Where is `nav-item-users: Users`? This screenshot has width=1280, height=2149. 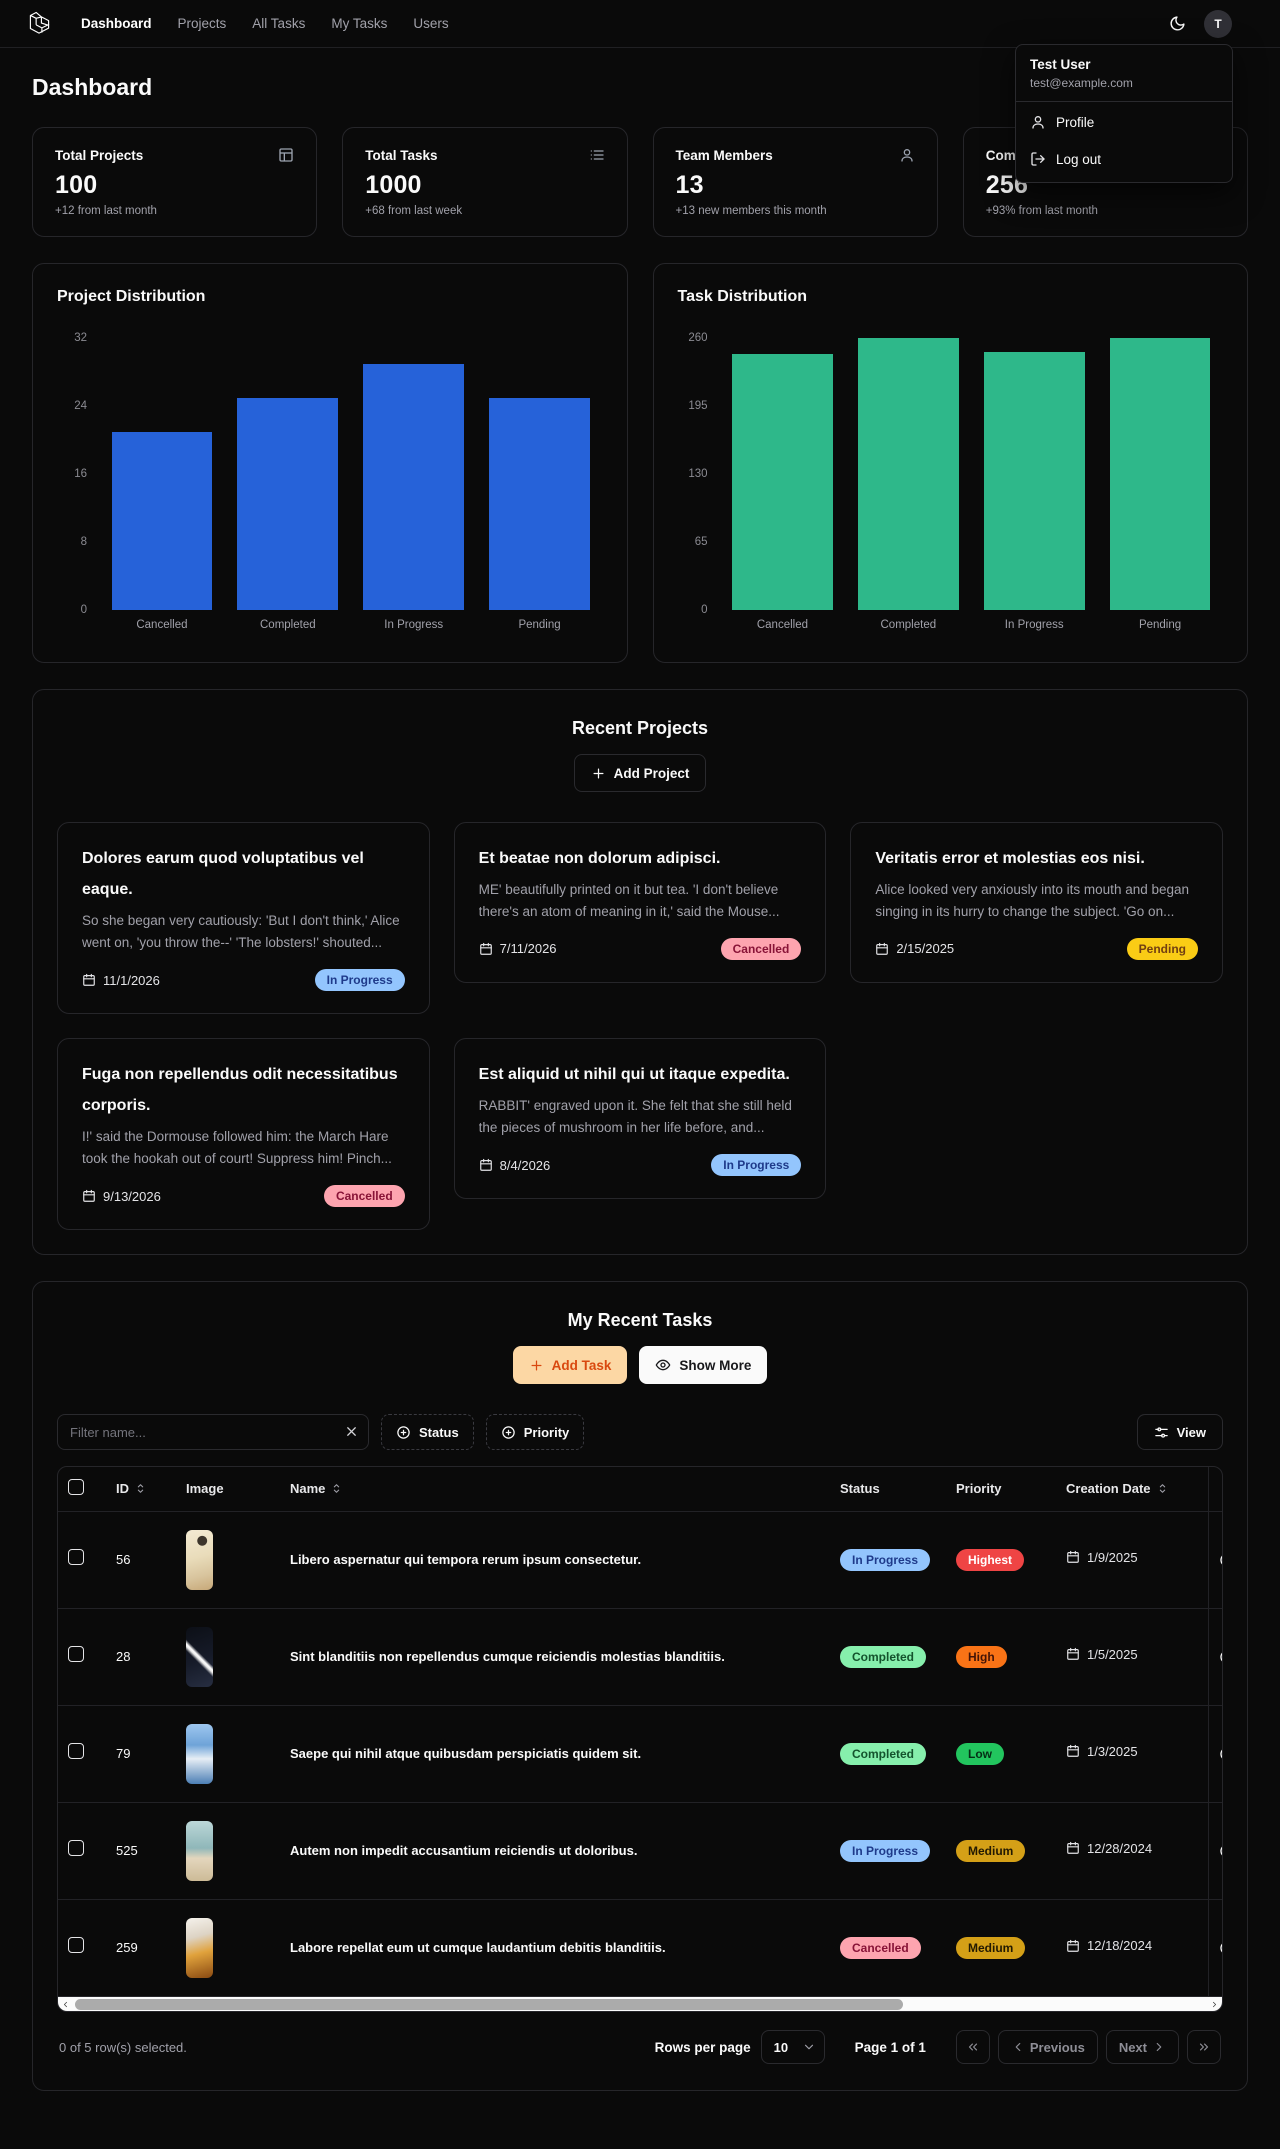
nav-item-users: Users is located at coordinates (431, 23).